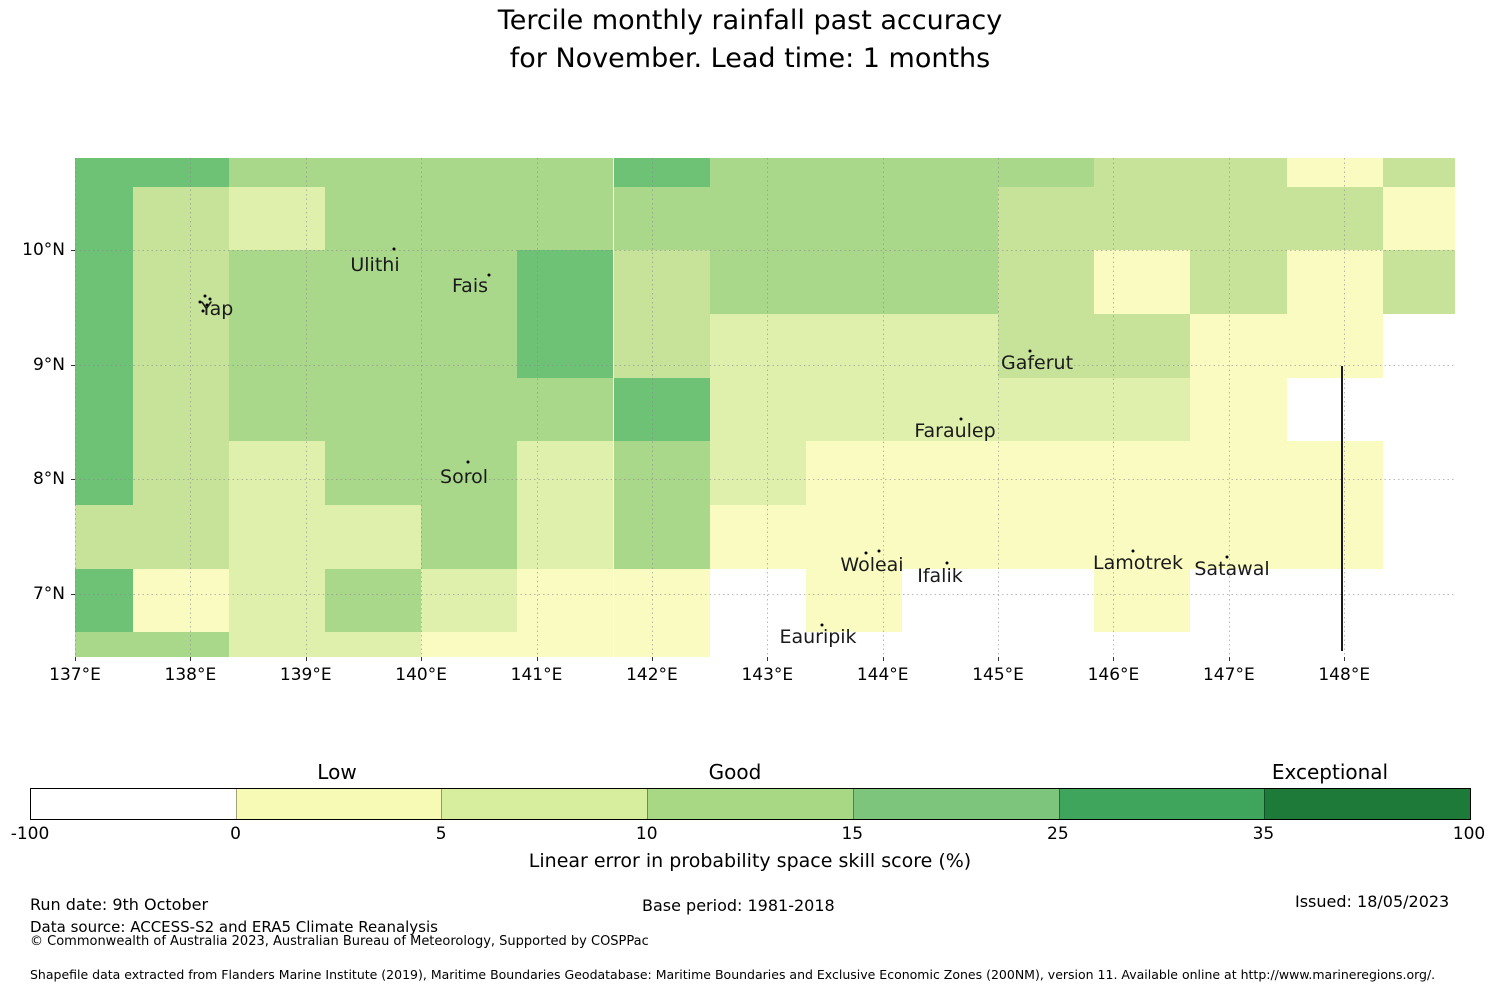  Describe the element at coordinates (536, 675) in the screenshot. I see `x-tick-label: 141°E` at that location.